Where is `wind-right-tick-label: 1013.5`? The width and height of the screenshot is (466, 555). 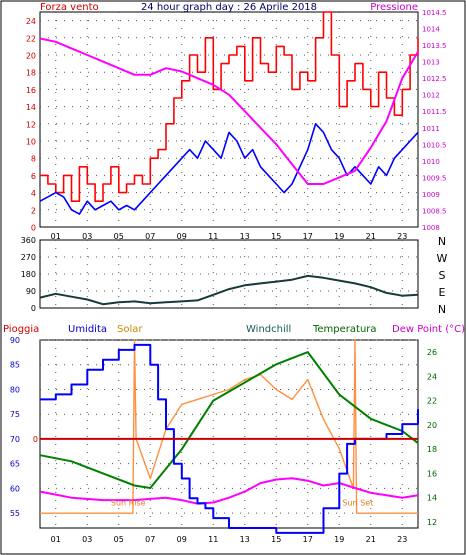
wind-right-tick-label: 1013.5 is located at coordinates (434, 46).